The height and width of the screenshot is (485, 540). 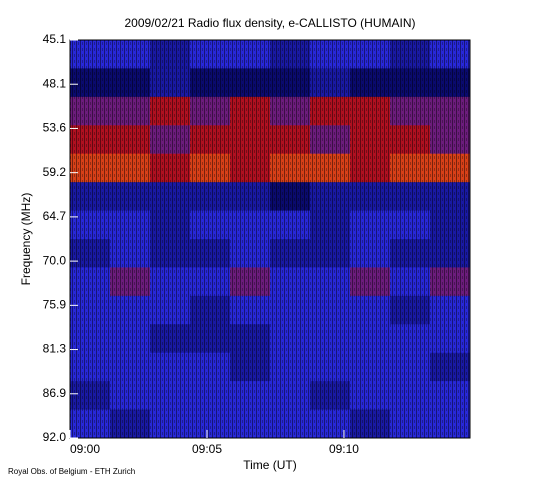 I want to click on y-tick-label: 48.1, so click(x=55, y=83).